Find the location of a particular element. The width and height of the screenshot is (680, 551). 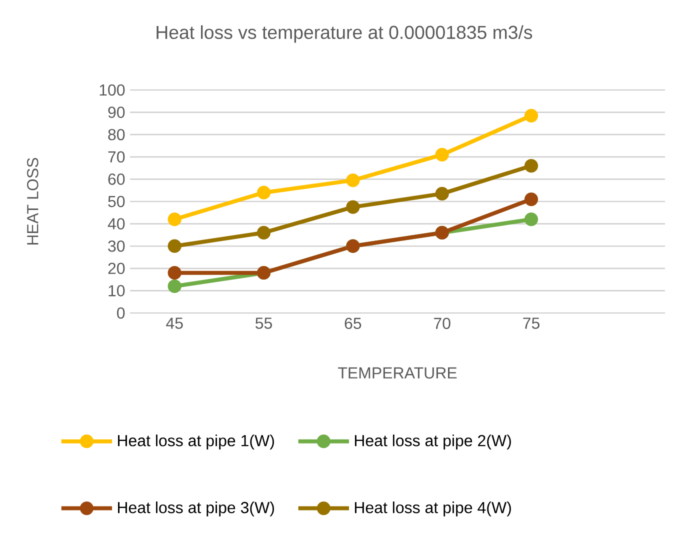

y-tick-label: 30 is located at coordinates (116, 246).